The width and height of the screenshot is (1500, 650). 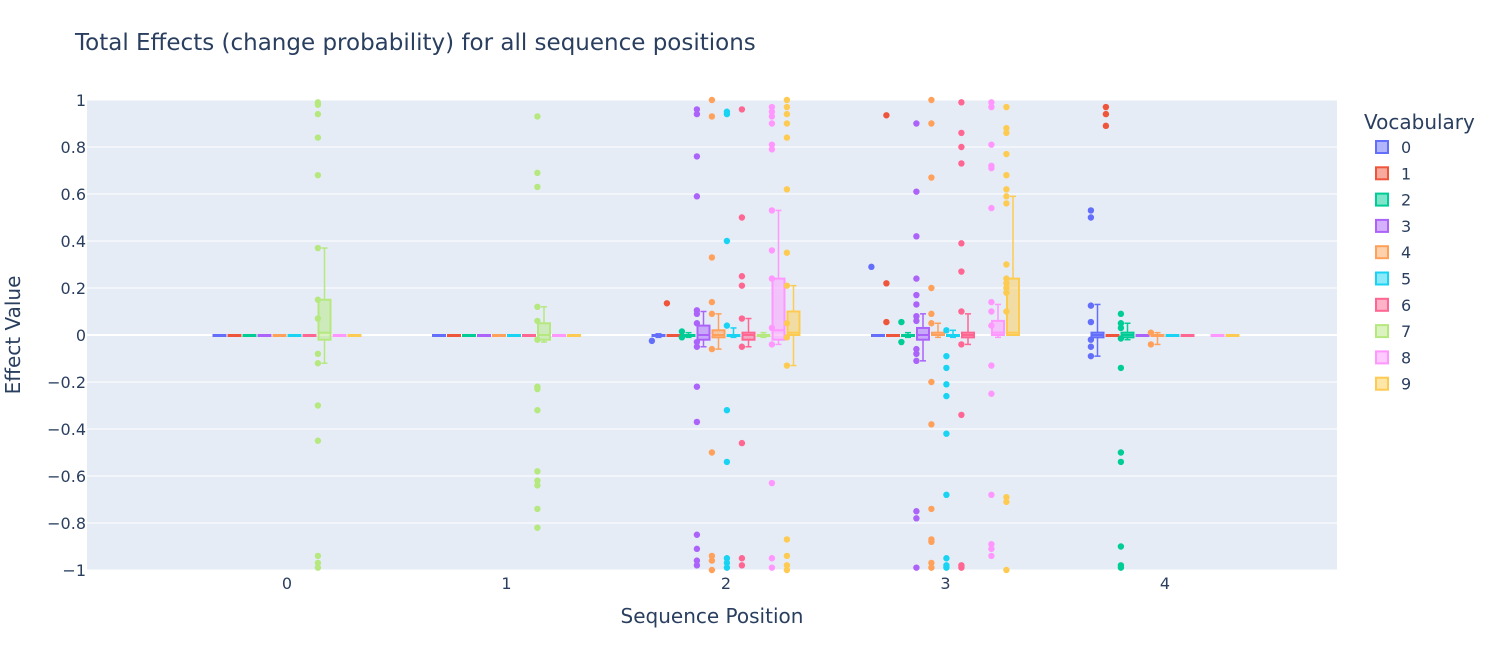 I want to click on legend-label: 9, so click(x=1406, y=384).